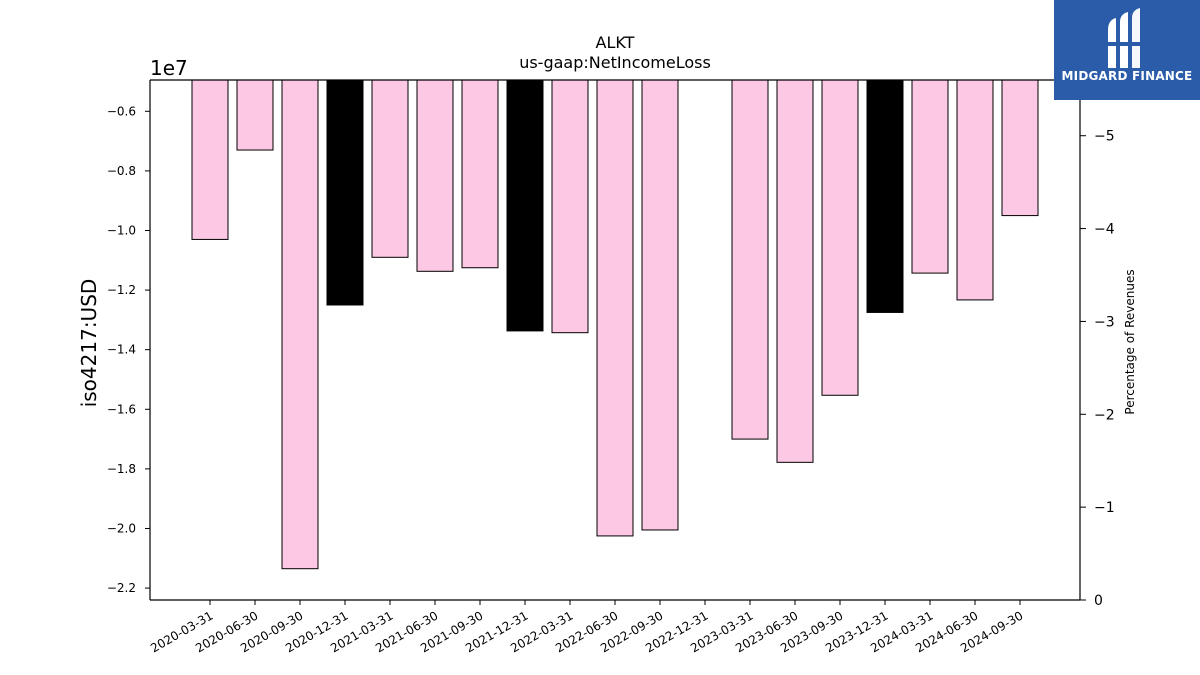 The height and width of the screenshot is (675, 1200). Describe the element at coordinates (89, 343) in the screenshot. I see `y-axis-label: iso4217:USD` at that location.